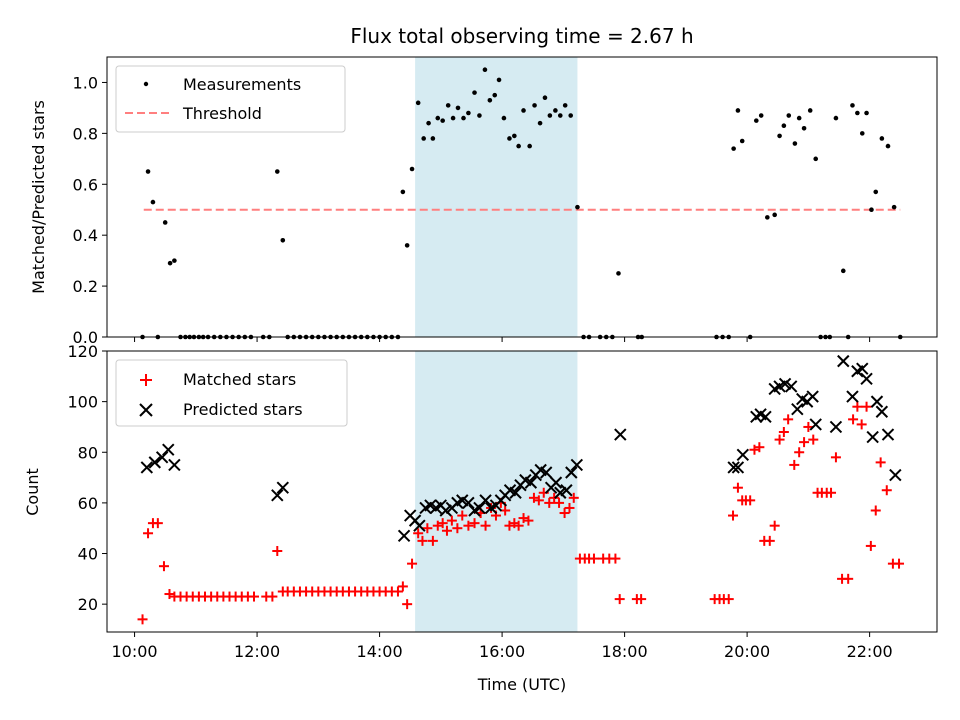 Image resolution: width=960 pixels, height=720 pixels. I want to click on x-tick-label: 18:00, so click(625, 651).